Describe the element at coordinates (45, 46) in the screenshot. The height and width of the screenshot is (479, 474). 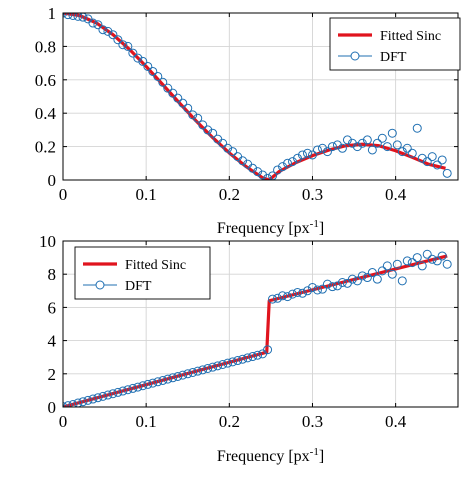
I see `y-tick-label: 0.8` at that location.